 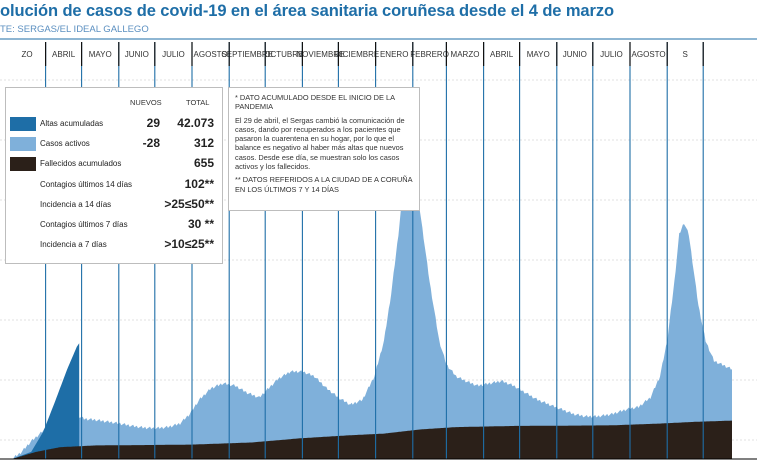 I want to click on legend-extra-row: Incidencia a 7 días >10≤25**, so click(x=114, y=245).